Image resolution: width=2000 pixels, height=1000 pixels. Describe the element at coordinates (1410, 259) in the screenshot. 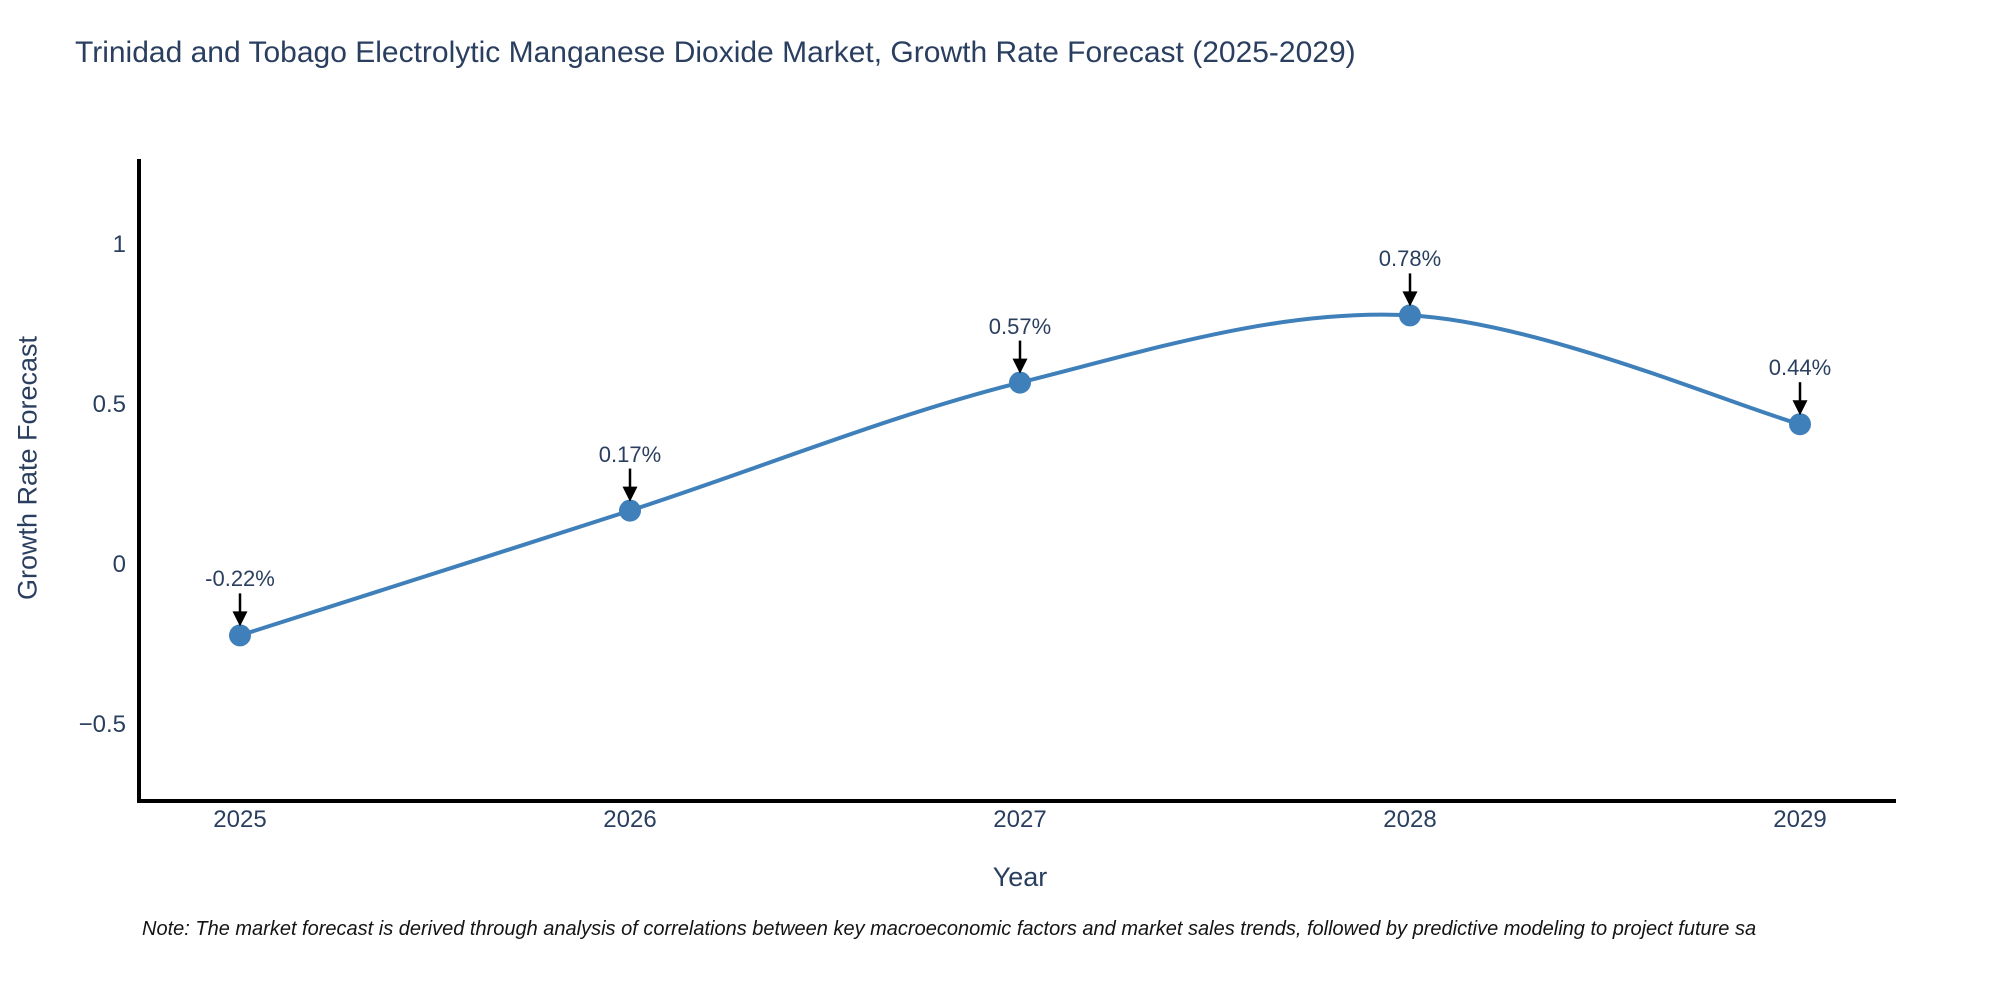

I see `data-point-value-label: 0.78%` at that location.